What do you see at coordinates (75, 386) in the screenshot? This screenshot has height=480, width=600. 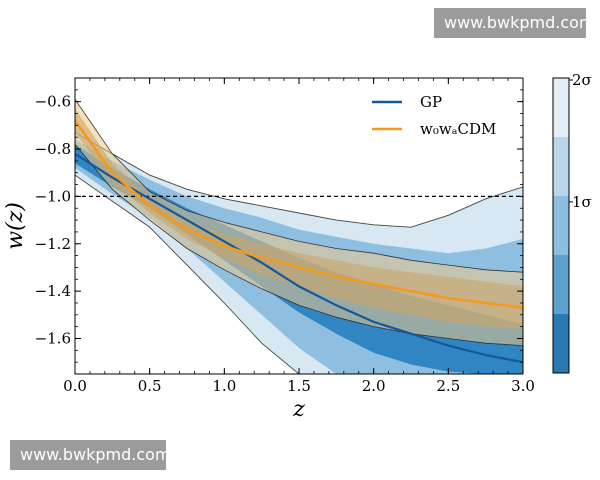 I see `x-tick-label: 0.0` at bounding box center [75, 386].